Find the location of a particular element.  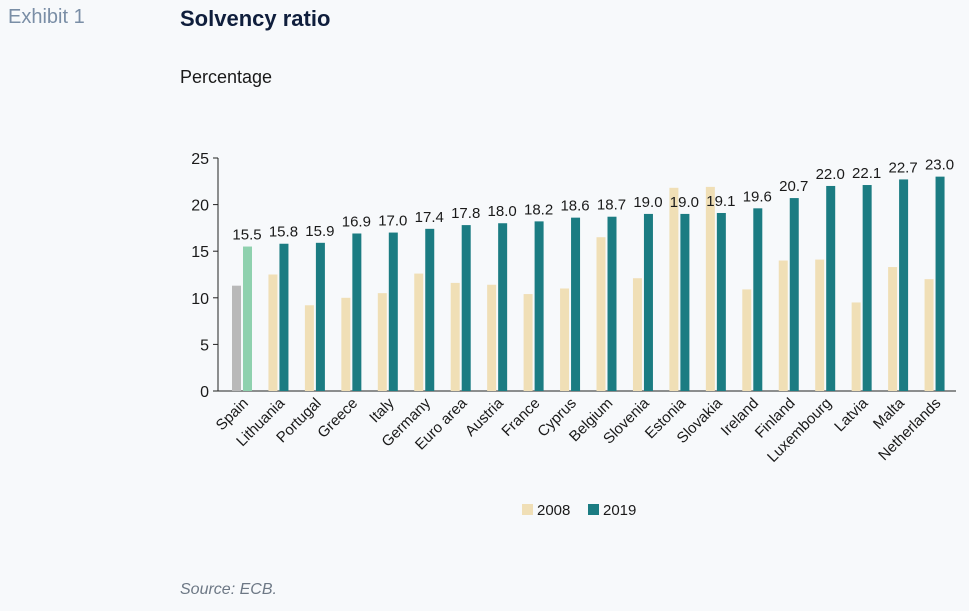

data-label-2019: 19.6 is located at coordinates (757, 196).